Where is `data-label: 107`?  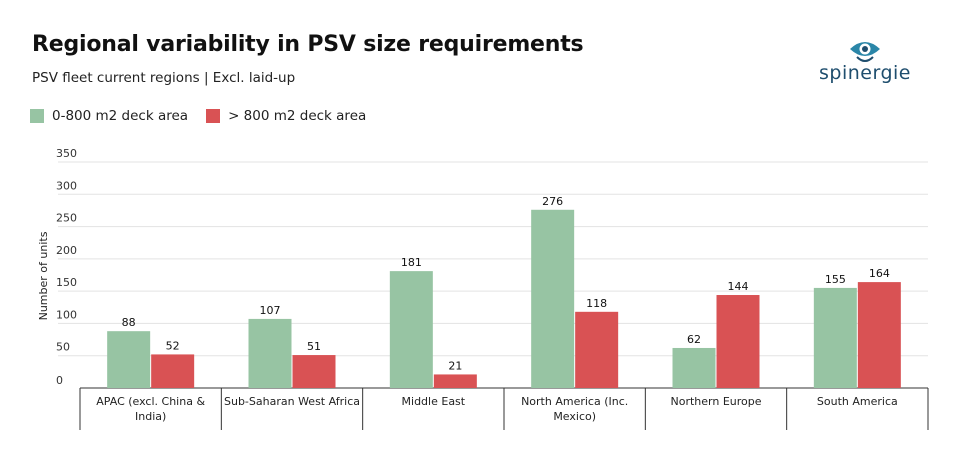 data-label: 107 is located at coordinates (270, 310).